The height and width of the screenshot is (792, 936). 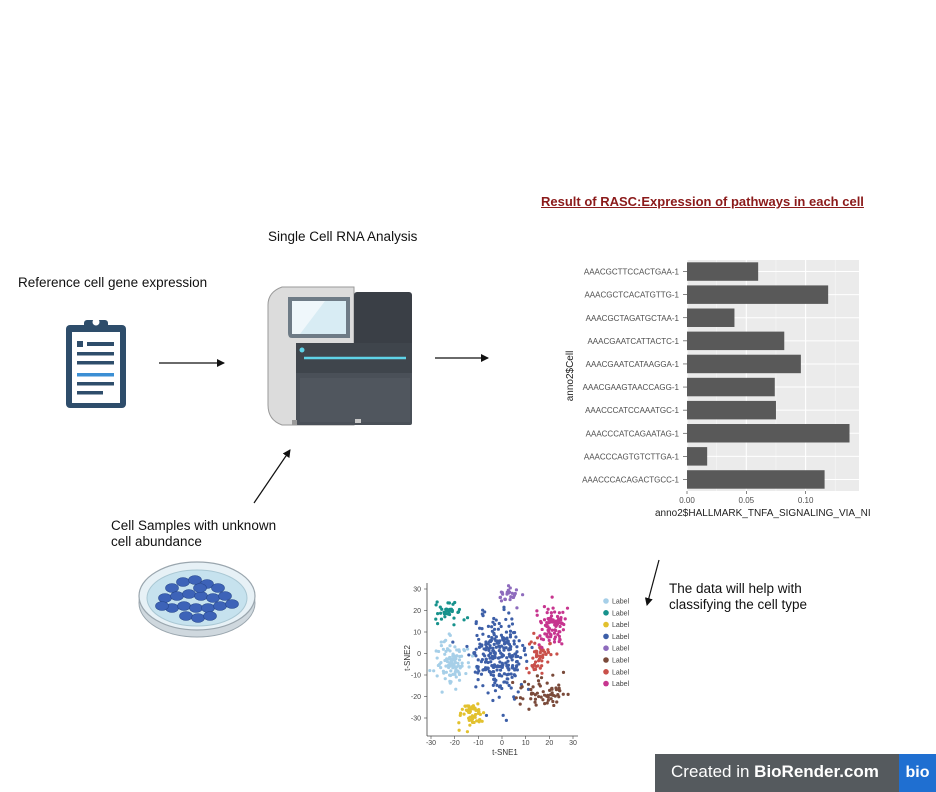 I want to click on y-tick-label: AAACGAATCATAAGGA-1, so click(x=633, y=364).